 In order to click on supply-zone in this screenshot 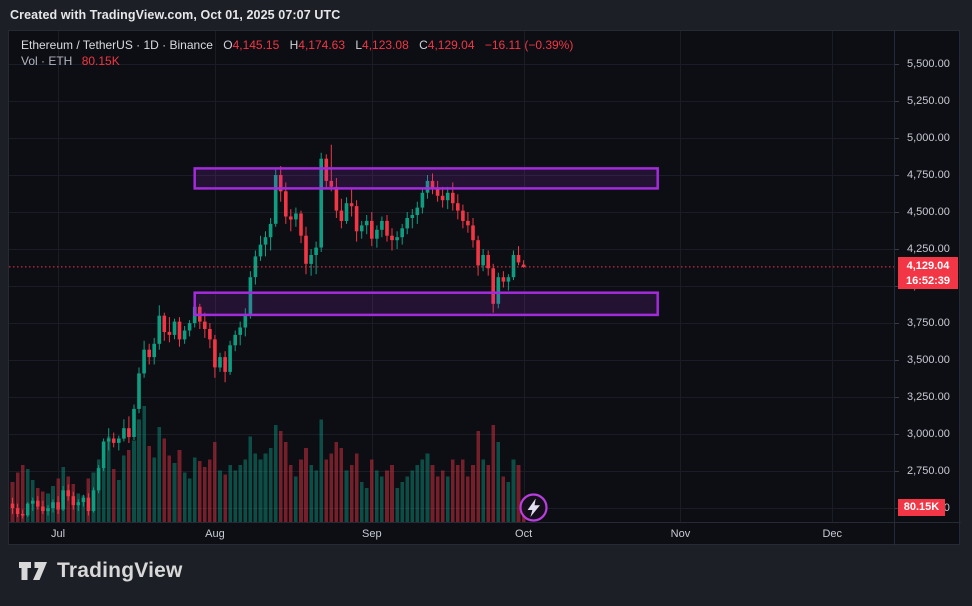, I will do `click(426, 178)`.